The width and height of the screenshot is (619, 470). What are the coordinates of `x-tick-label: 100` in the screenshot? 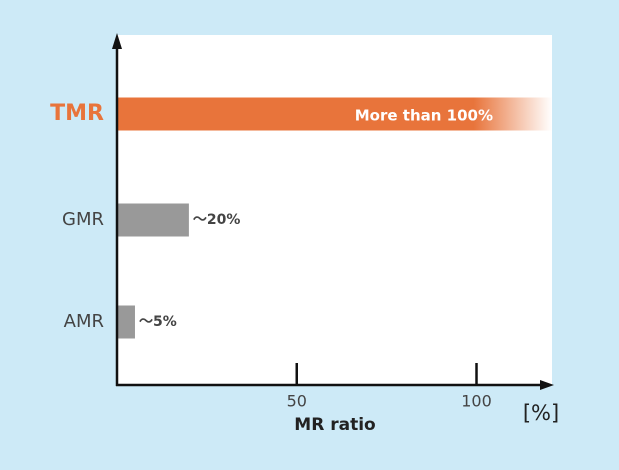 It's located at (476, 401).